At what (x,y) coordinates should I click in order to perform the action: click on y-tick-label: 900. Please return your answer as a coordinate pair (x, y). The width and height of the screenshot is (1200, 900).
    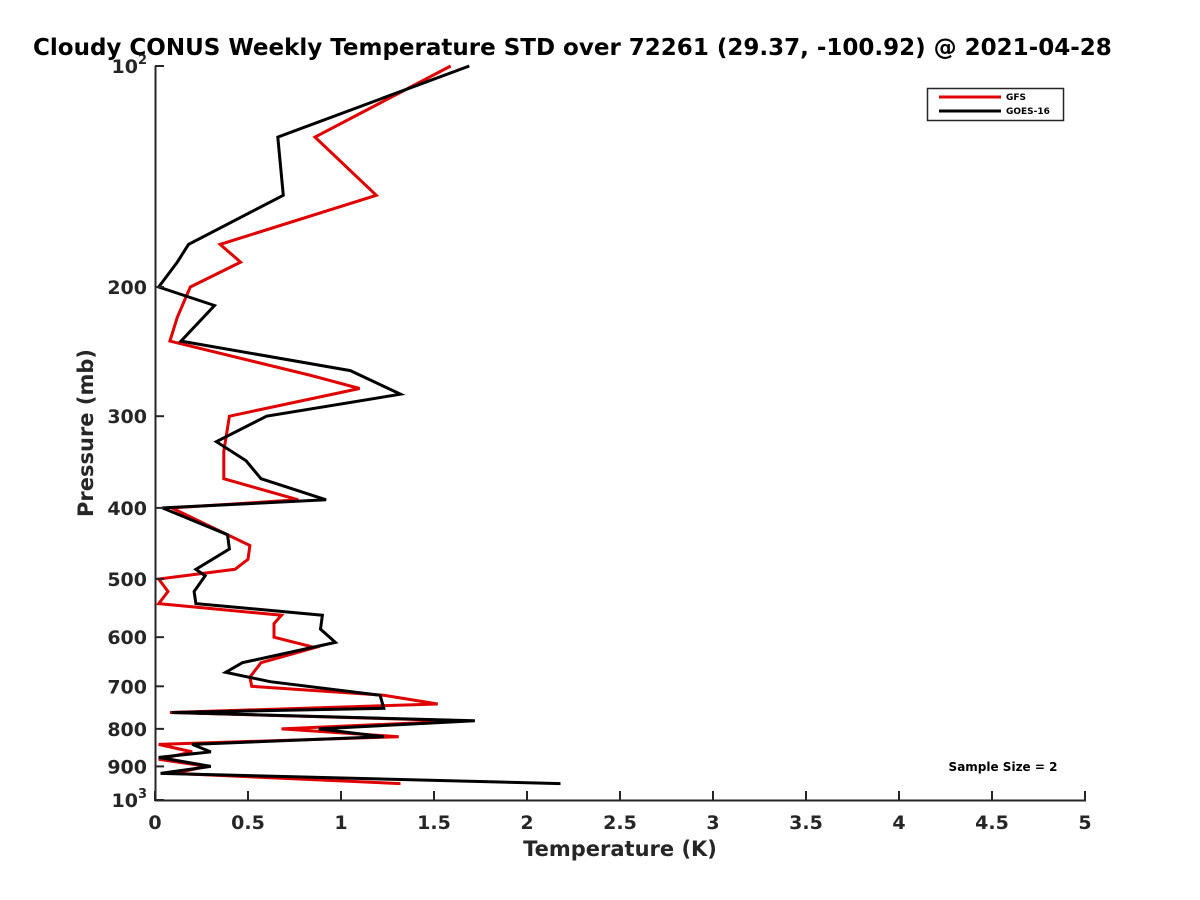
    Looking at the image, I should click on (127, 767).